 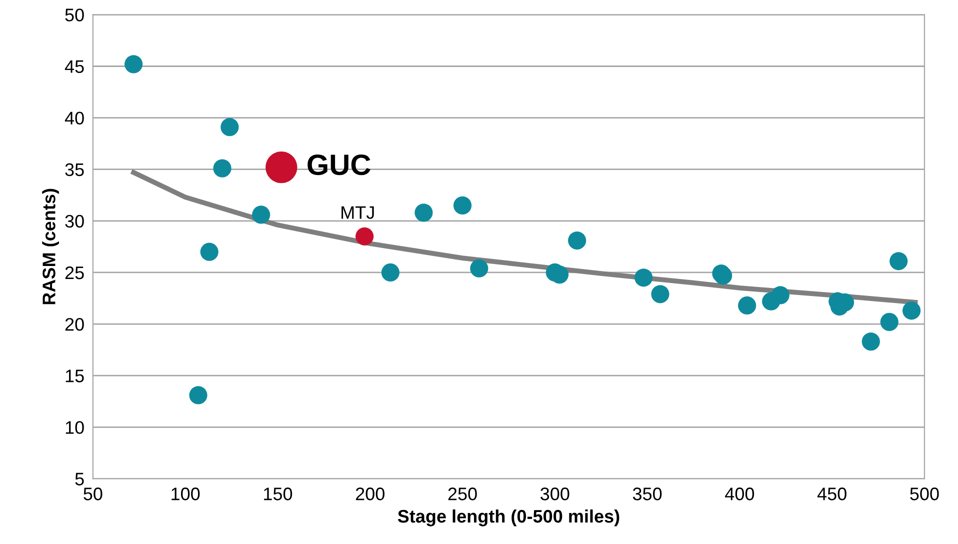 What do you see at coordinates (831, 494) in the screenshot?
I see `x-tick-label: 450` at bounding box center [831, 494].